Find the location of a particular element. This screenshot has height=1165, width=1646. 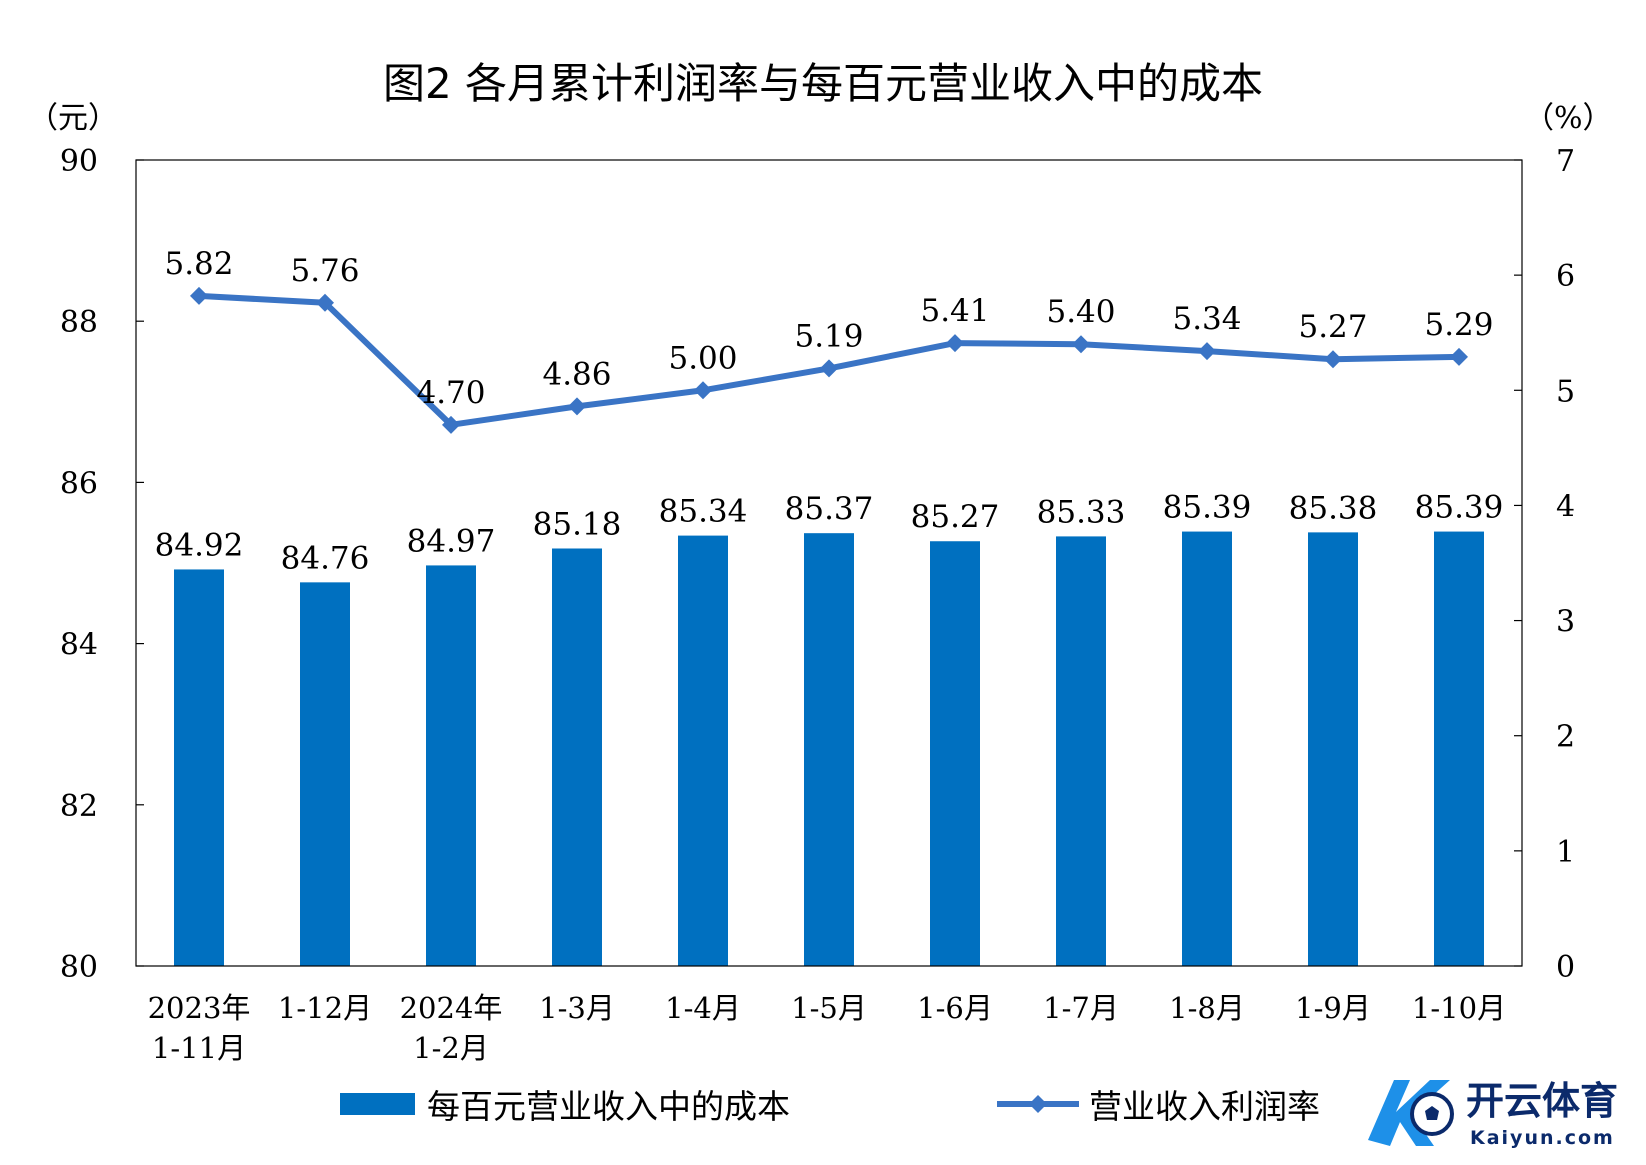

line-data-label: 5.19 is located at coordinates (828, 336).